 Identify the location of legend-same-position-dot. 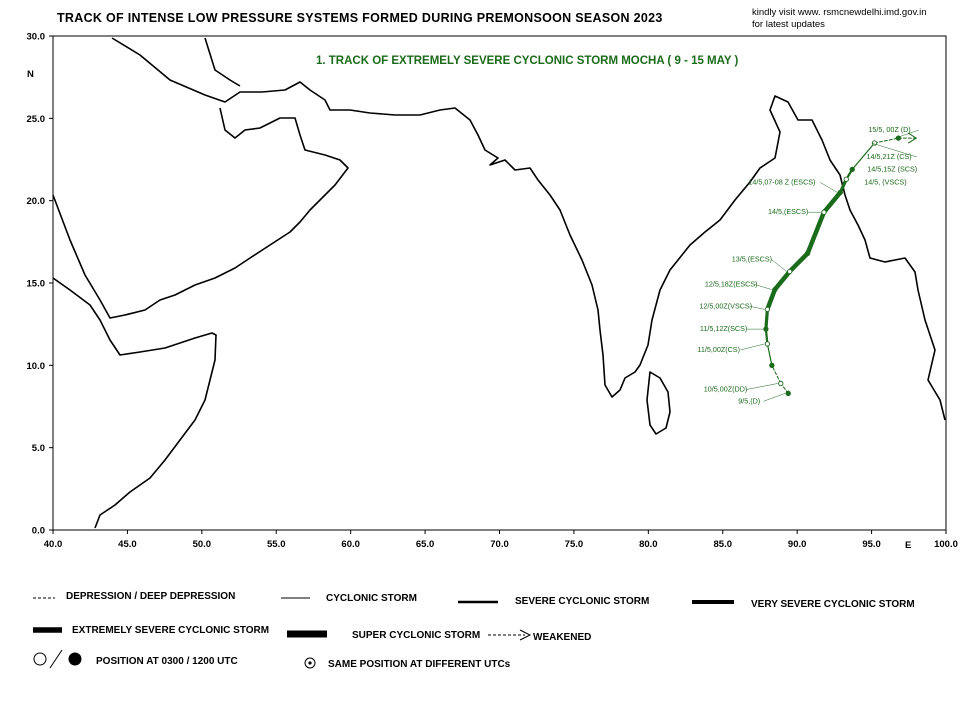
(310, 663).